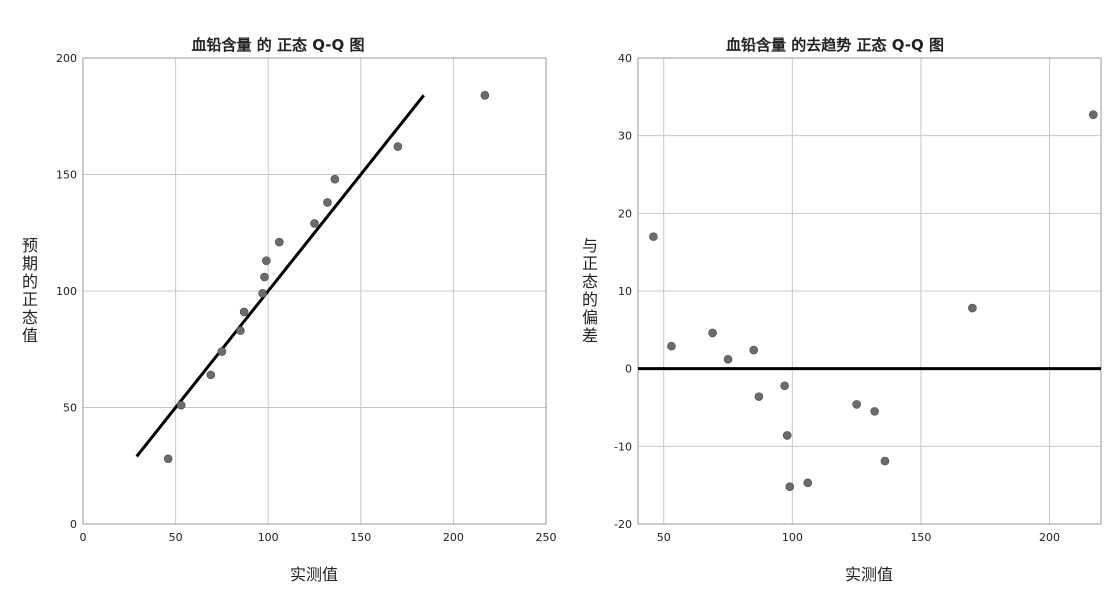 This screenshot has width=1108, height=596. Describe the element at coordinates (625, 136) in the screenshot. I see `y-tick-label: 30` at that location.